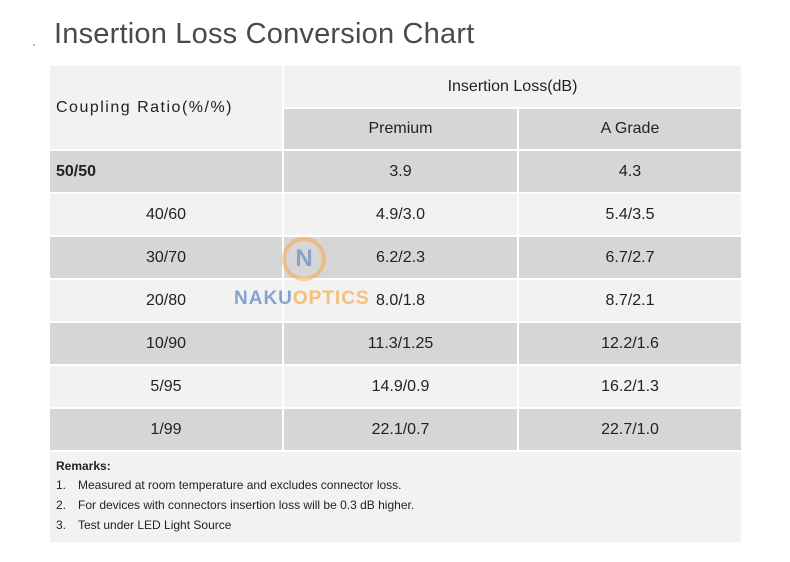 The image size is (790, 562). Describe the element at coordinates (264, 34) in the screenshot. I see `page-title: Insertion Loss Conversion Chart` at that location.